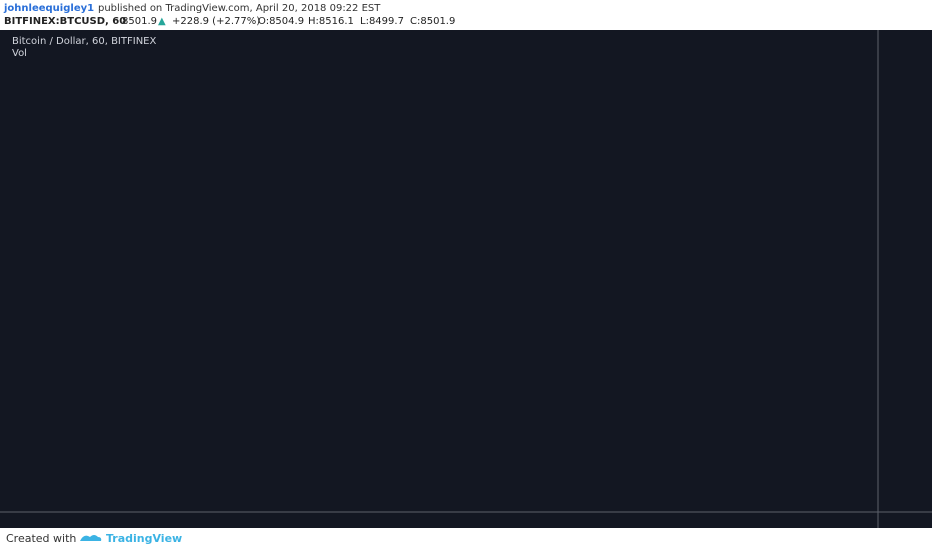 The height and width of the screenshot is (550, 932). Describe the element at coordinates (41, 538) in the screenshot. I see `footer-created: Created with` at that location.